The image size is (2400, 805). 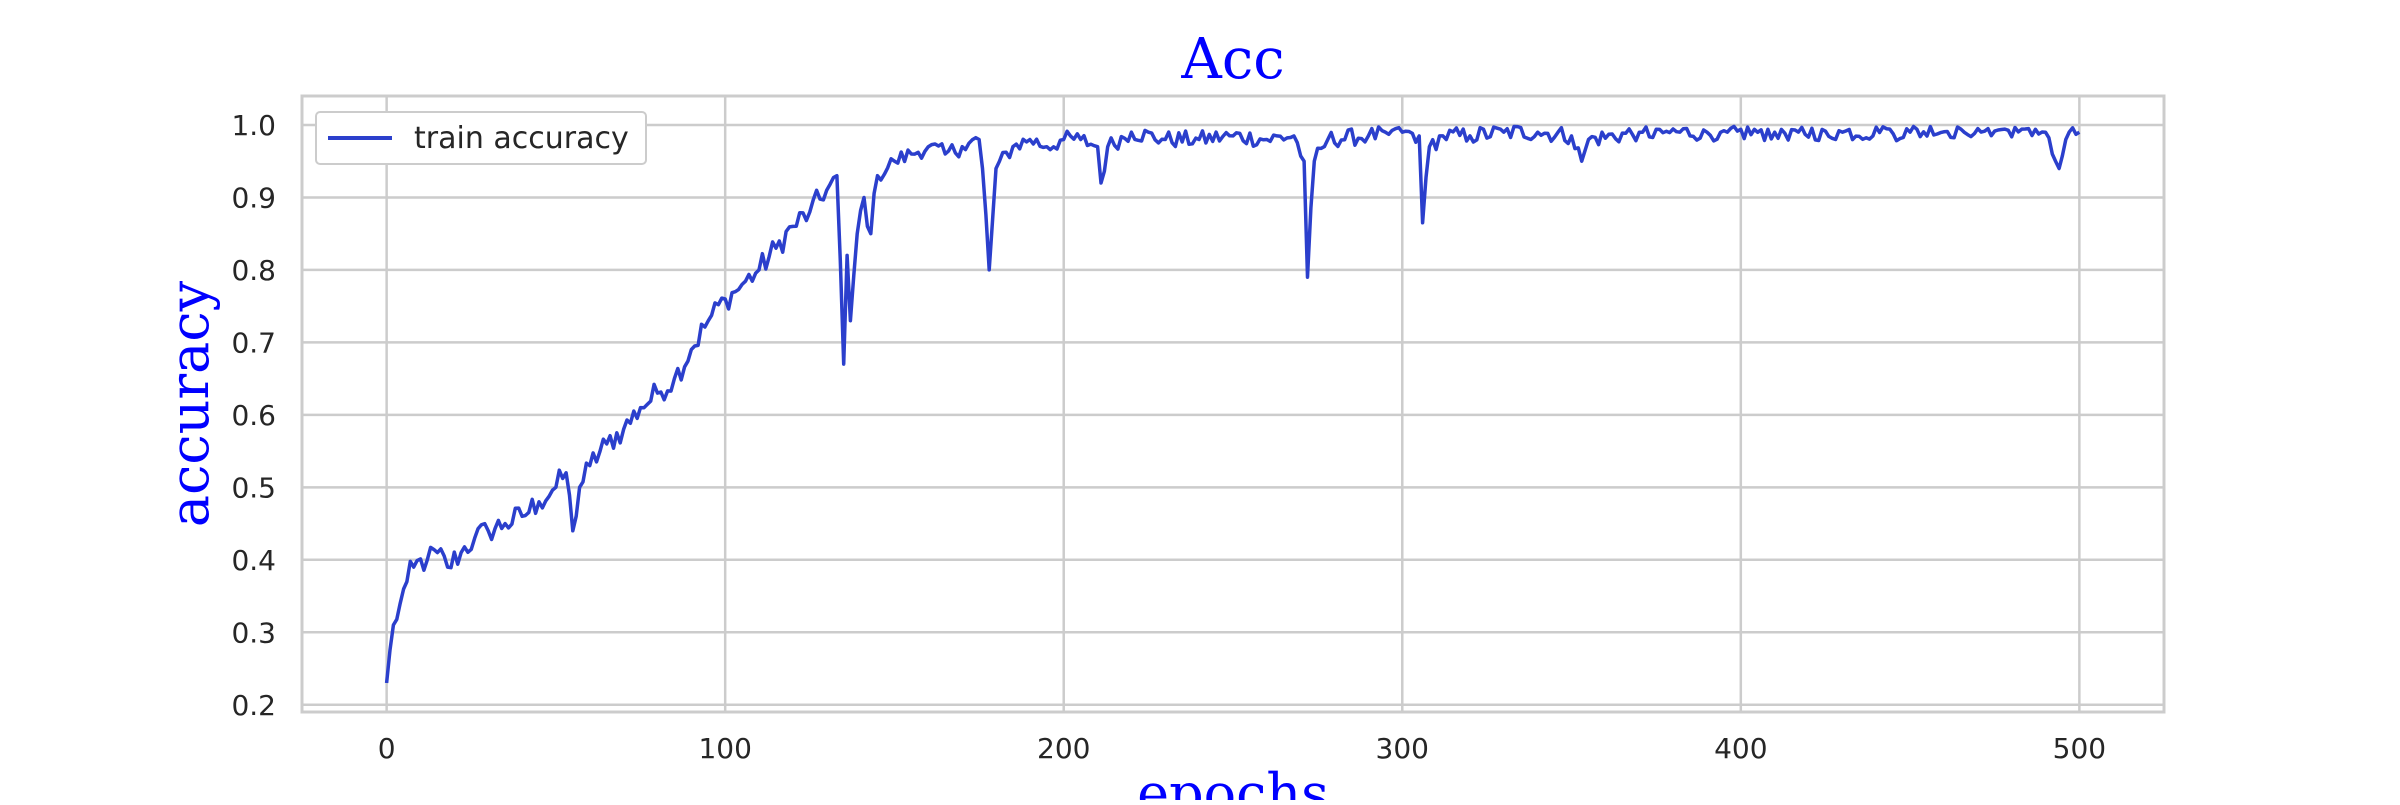 I want to click on y-tick-label: 0.7, so click(x=253, y=342).